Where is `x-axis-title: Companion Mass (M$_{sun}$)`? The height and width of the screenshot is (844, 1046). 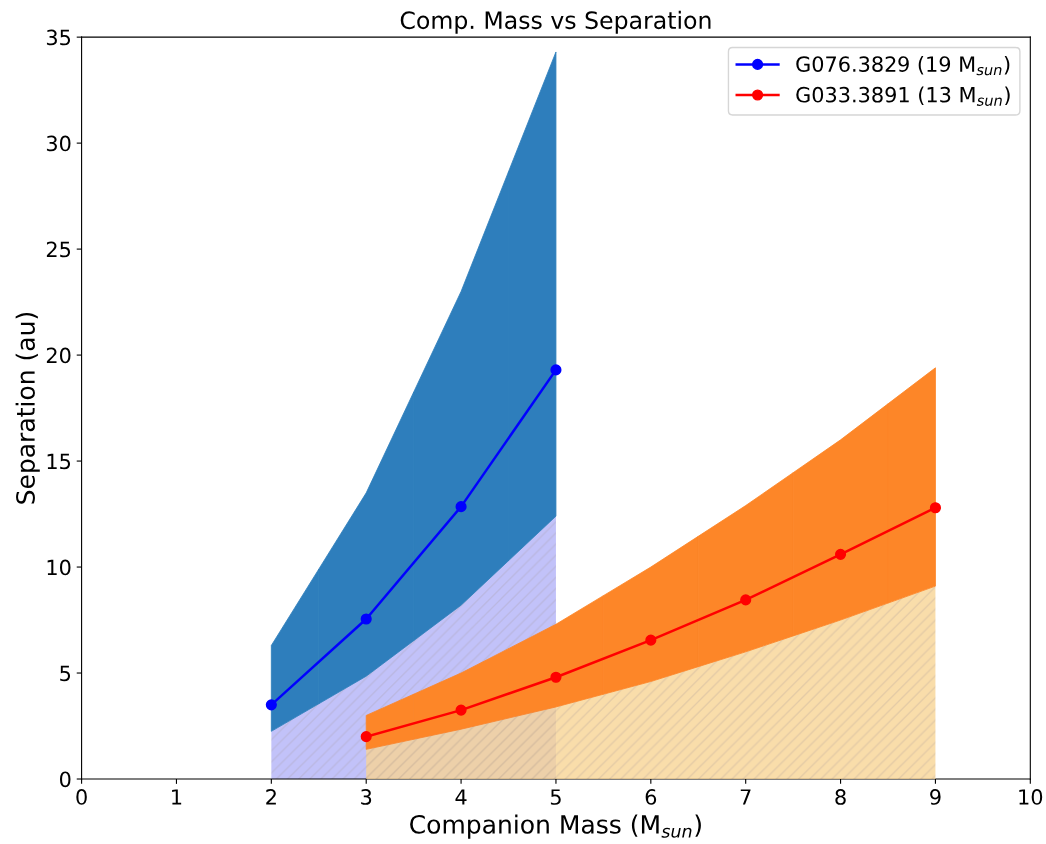
x-axis-title: Companion Mass (M$_{sun}$) is located at coordinates (555, 826).